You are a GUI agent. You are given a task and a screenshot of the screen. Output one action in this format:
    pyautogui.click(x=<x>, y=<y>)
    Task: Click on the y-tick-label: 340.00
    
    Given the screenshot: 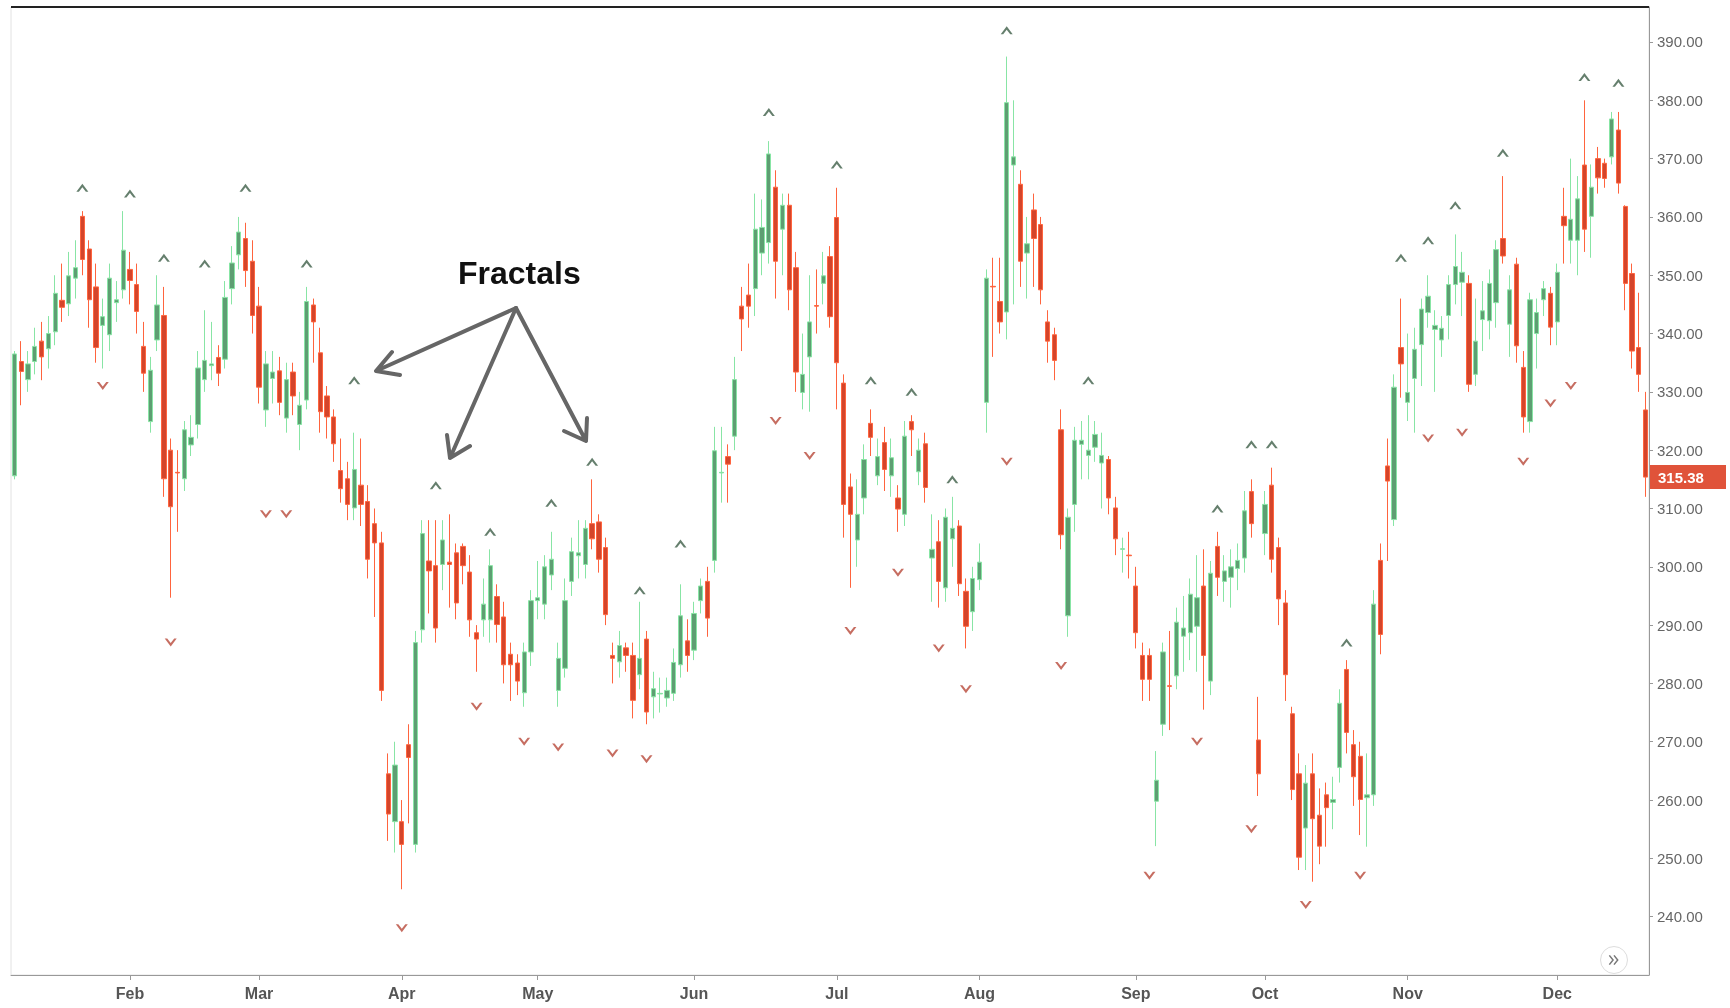 What is the action you would take?
    pyautogui.click(x=1680, y=334)
    